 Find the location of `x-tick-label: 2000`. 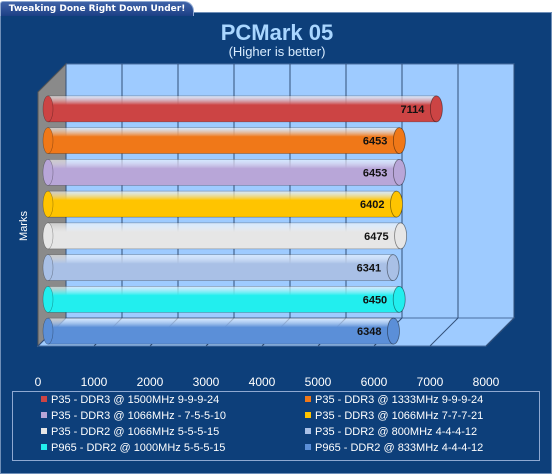

x-tick-label: 2000 is located at coordinates (150, 382).